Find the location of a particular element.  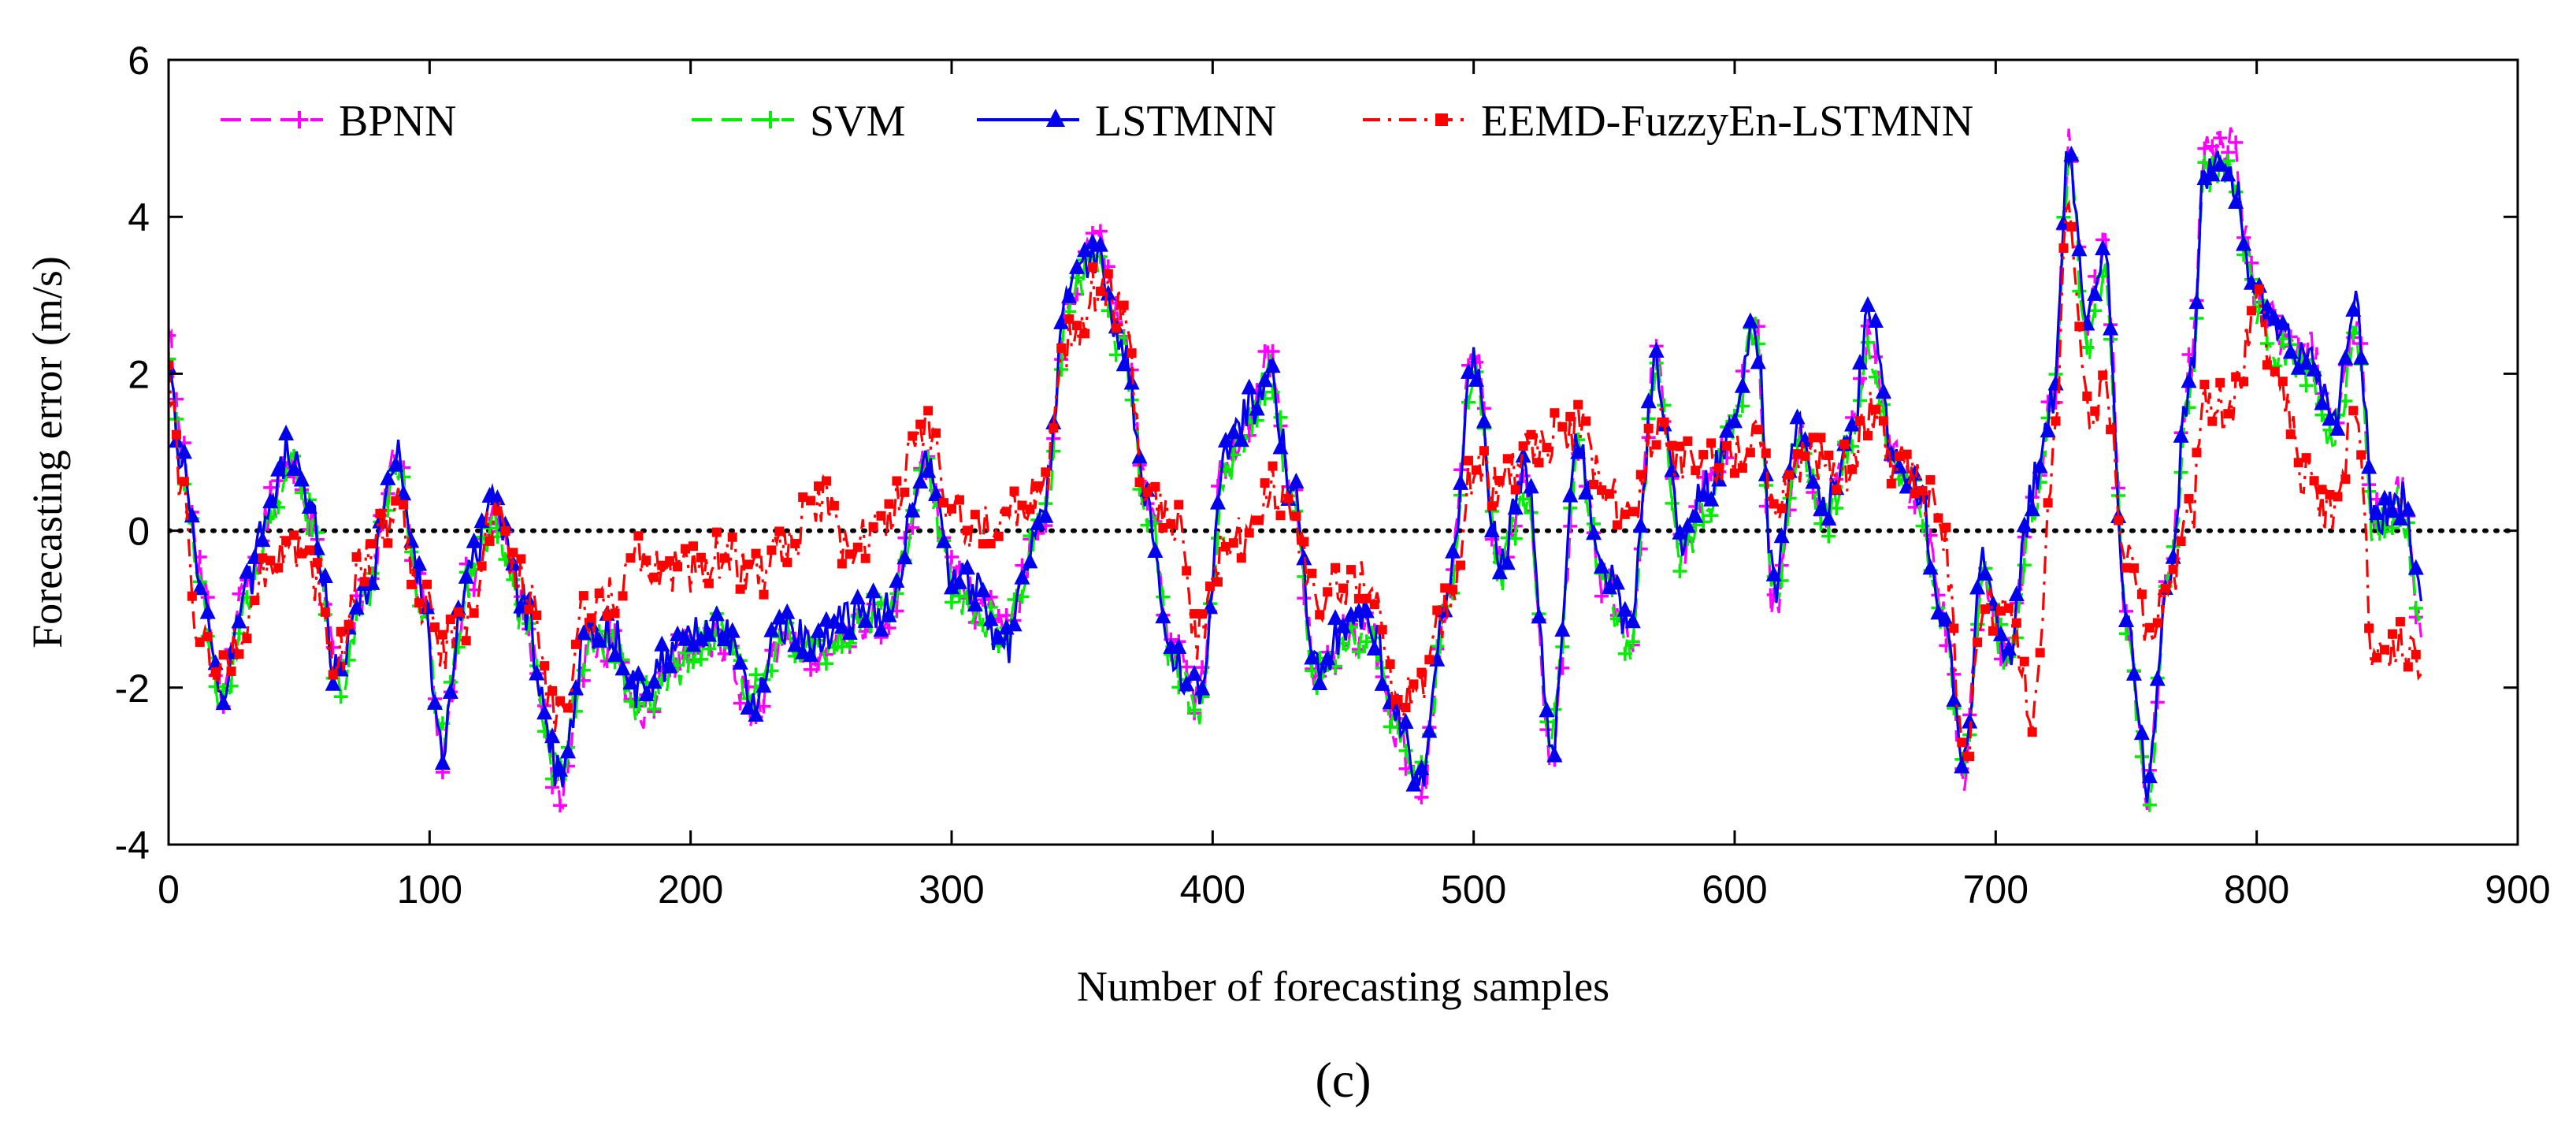

y-tick-label: 0 is located at coordinates (139, 532).